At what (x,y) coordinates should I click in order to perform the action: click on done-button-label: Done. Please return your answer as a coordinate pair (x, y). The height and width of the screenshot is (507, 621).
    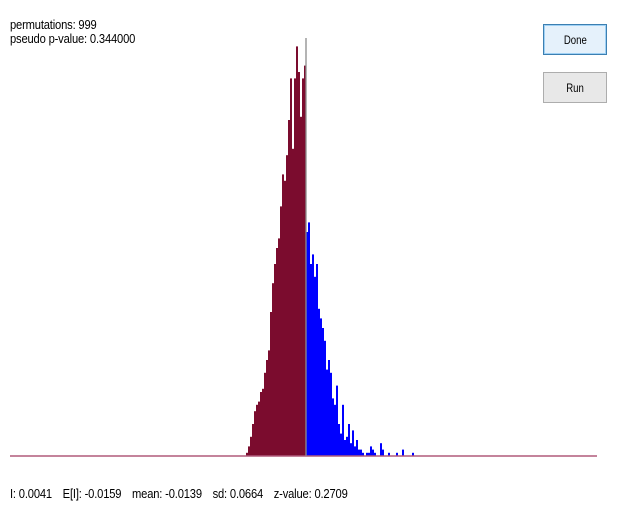
    Looking at the image, I should click on (575, 39).